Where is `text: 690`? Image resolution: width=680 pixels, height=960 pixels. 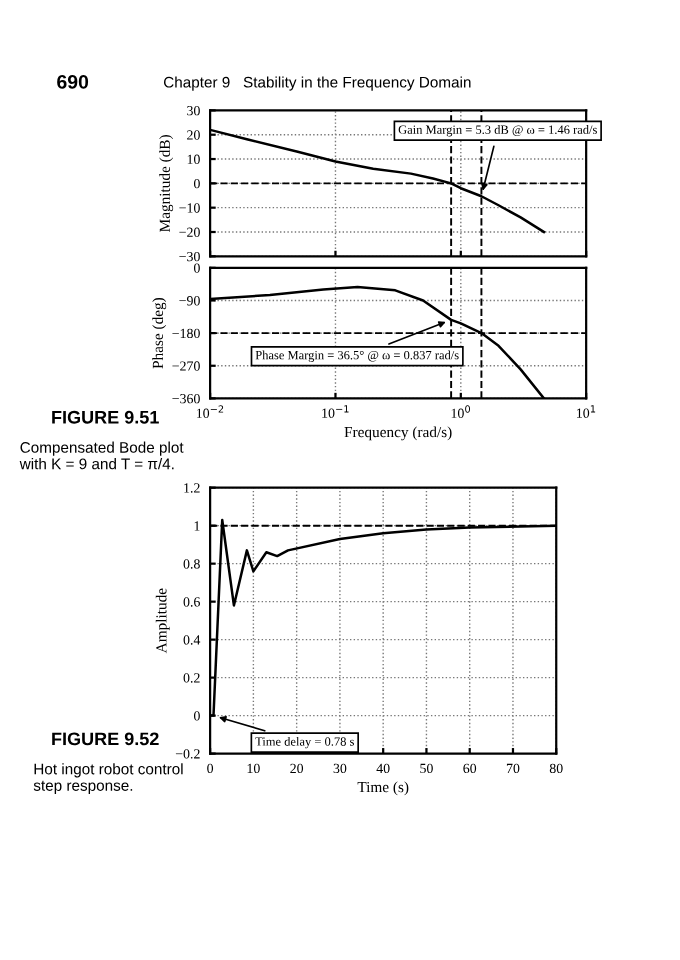
text: 690 is located at coordinates (73, 81).